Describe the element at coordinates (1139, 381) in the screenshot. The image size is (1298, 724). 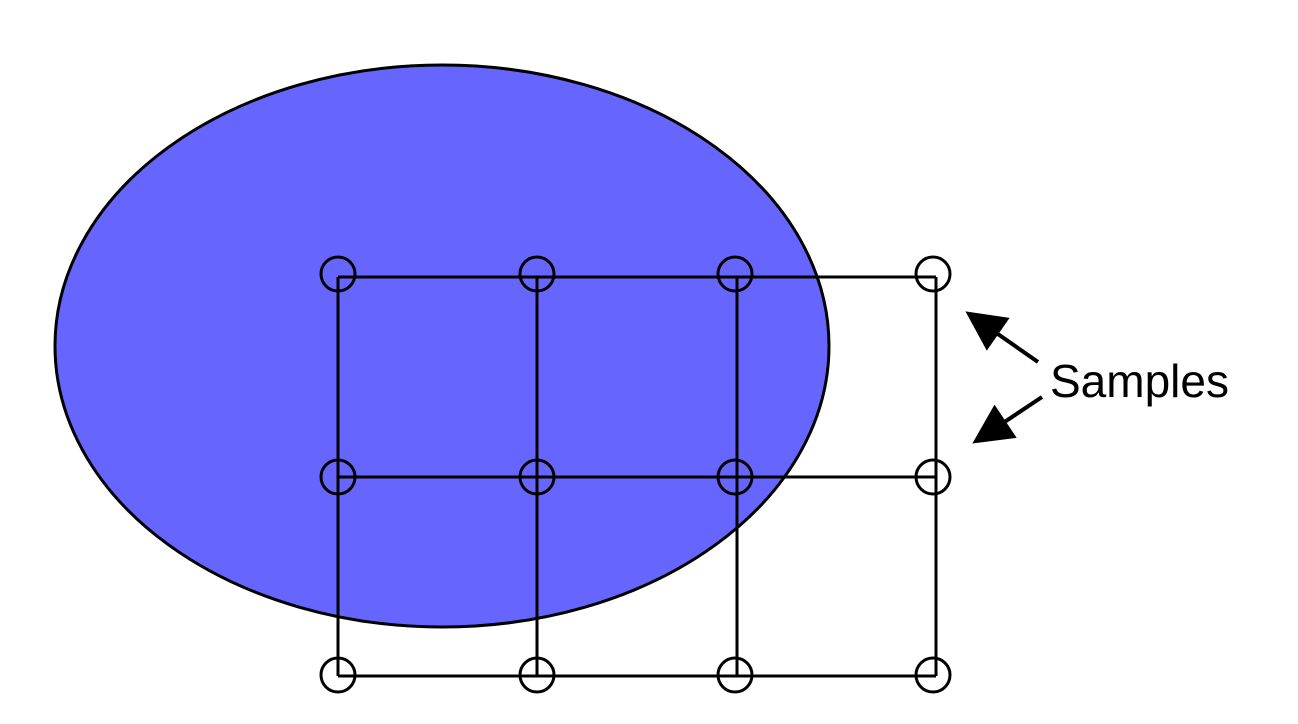
I see `samples-label: Samples` at that location.